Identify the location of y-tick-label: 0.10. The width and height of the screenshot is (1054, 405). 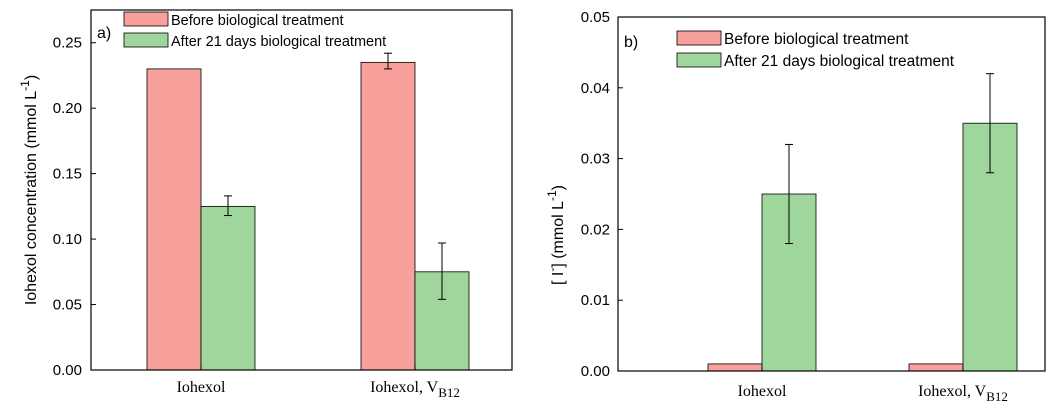
(67, 239).